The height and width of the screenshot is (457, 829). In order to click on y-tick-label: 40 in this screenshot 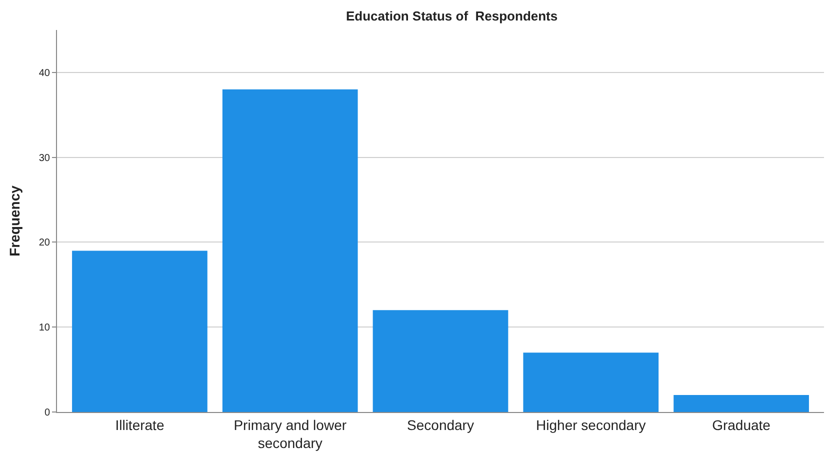, I will do `click(44, 73)`.